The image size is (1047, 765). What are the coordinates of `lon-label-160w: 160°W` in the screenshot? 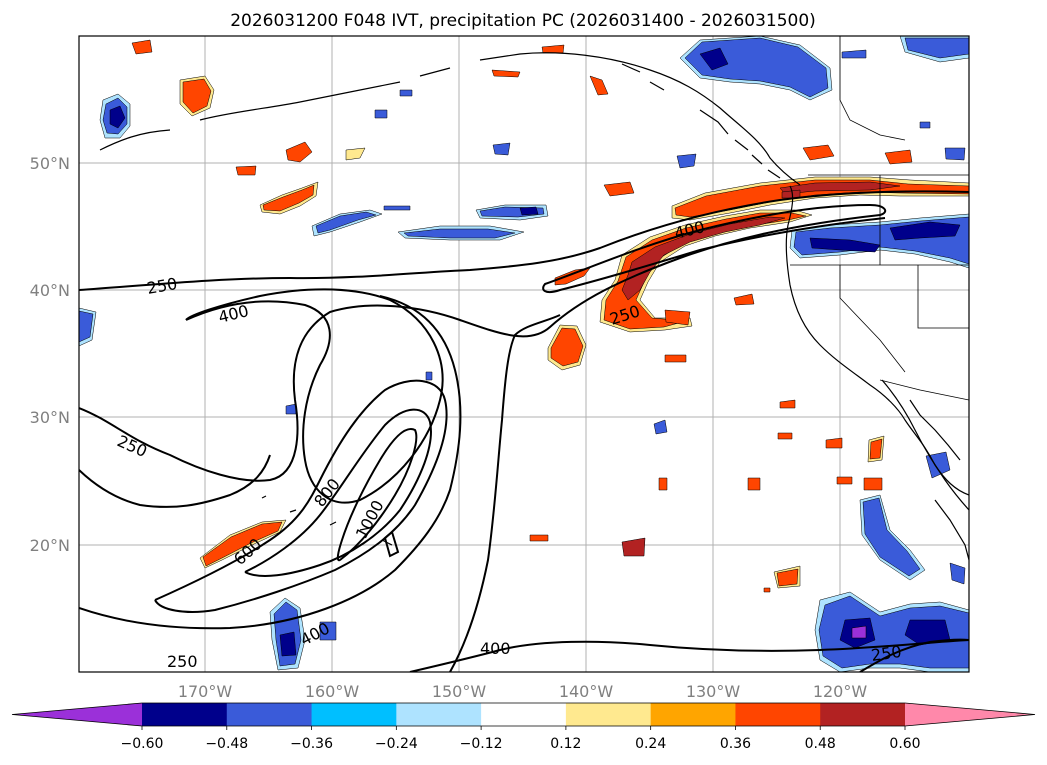 It's located at (332, 691).